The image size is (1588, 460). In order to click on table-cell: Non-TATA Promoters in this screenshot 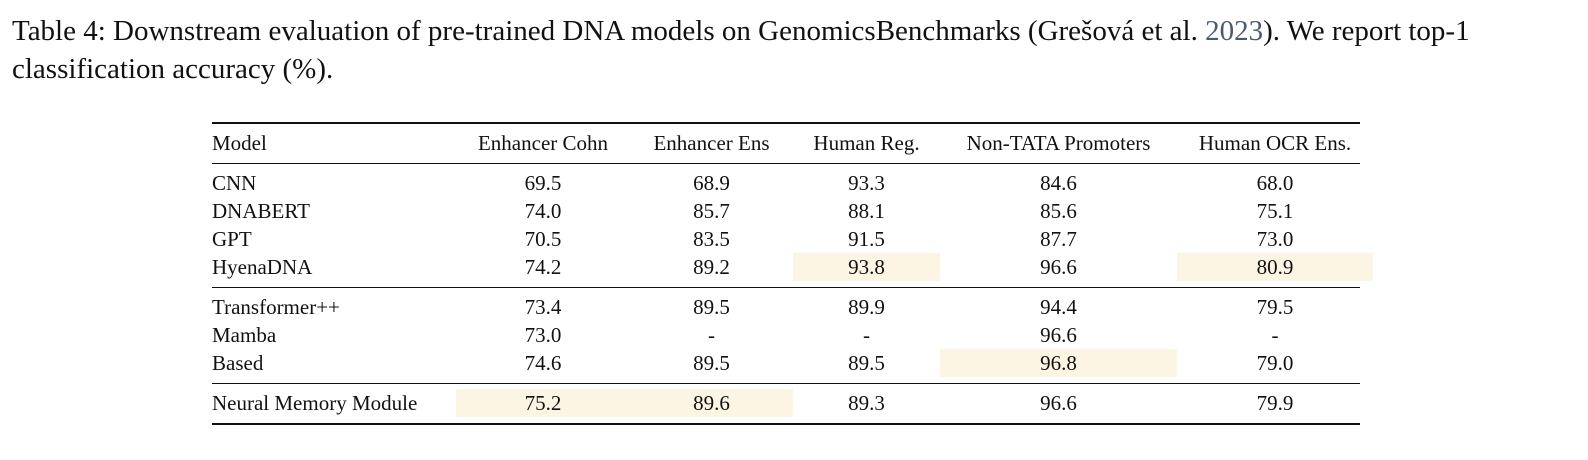, I will do `click(1058, 143)`.